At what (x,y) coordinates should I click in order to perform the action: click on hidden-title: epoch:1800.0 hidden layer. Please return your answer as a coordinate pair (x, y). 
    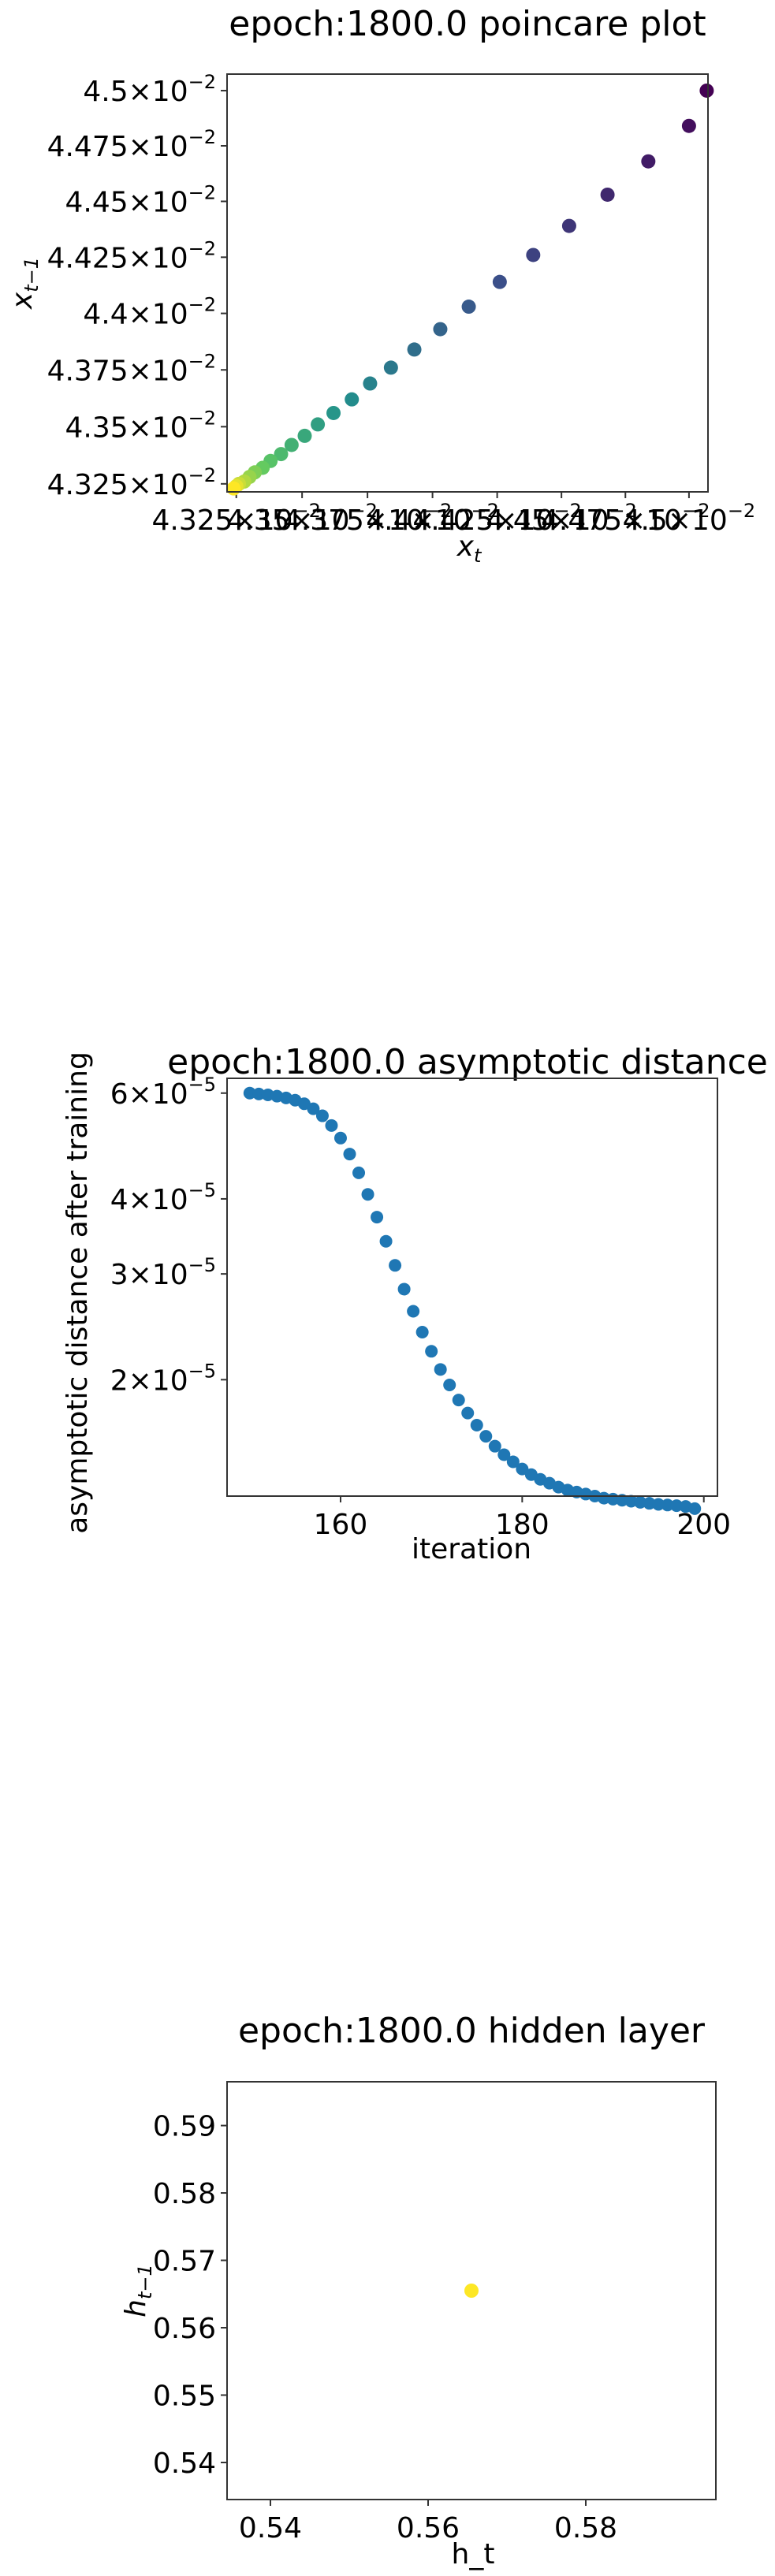
    Looking at the image, I should click on (472, 2031).